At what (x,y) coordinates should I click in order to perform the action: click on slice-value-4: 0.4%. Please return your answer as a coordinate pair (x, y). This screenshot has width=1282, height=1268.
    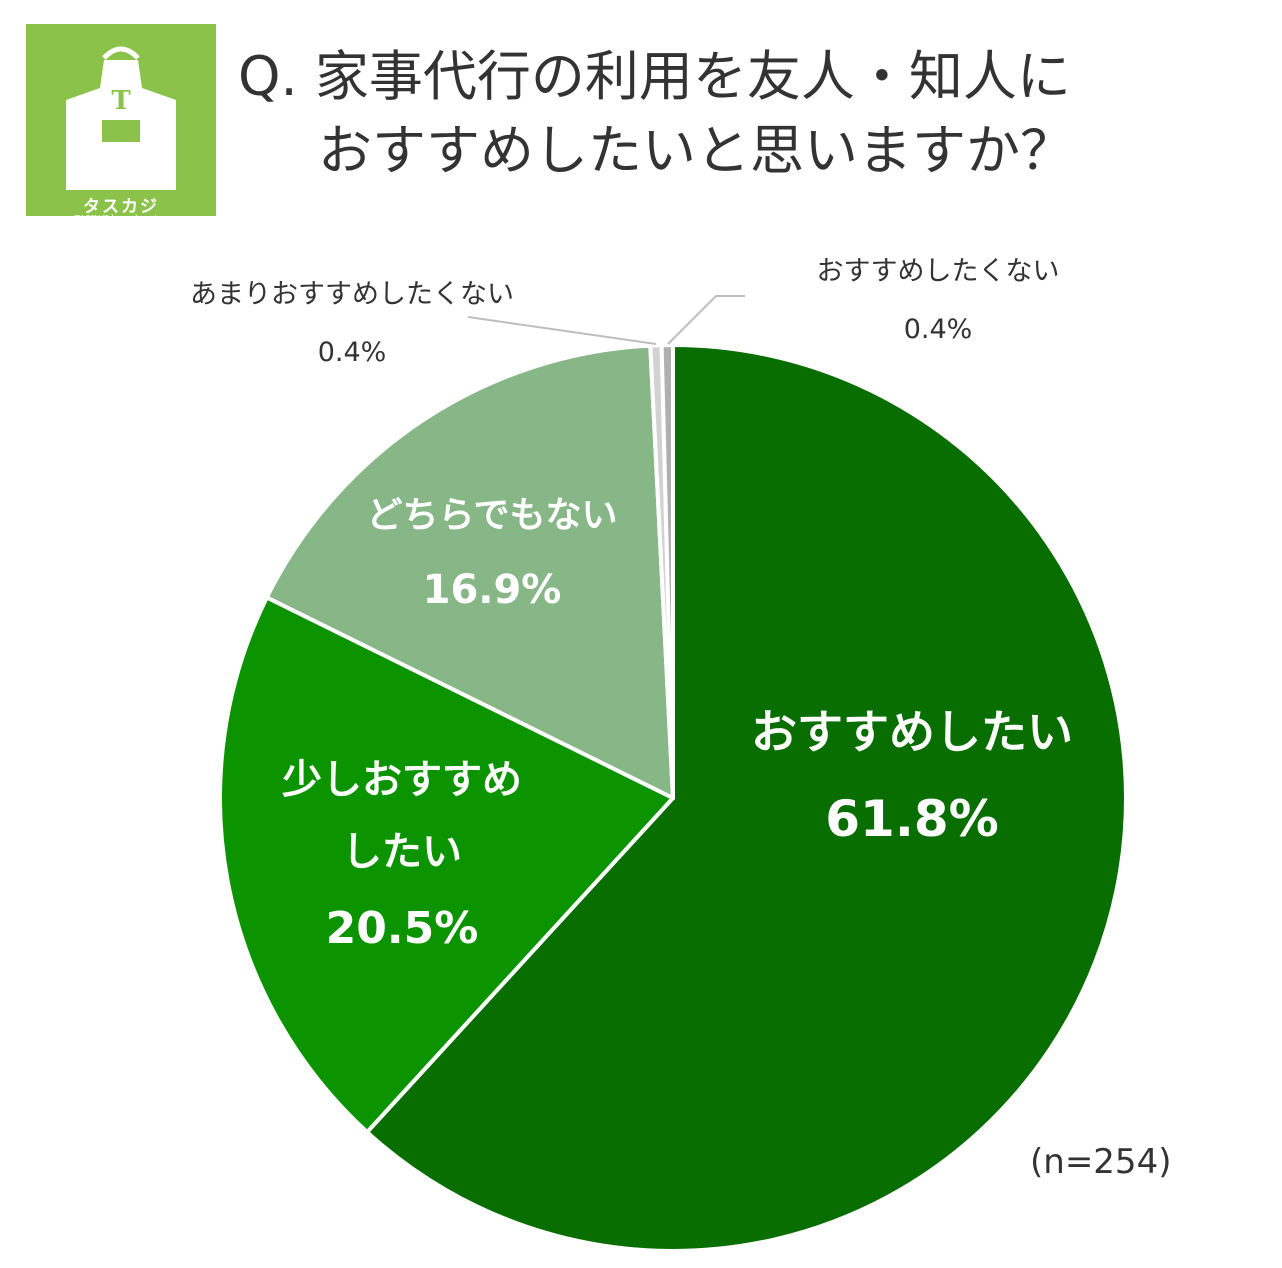
    Looking at the image, I should click on (352, 352).